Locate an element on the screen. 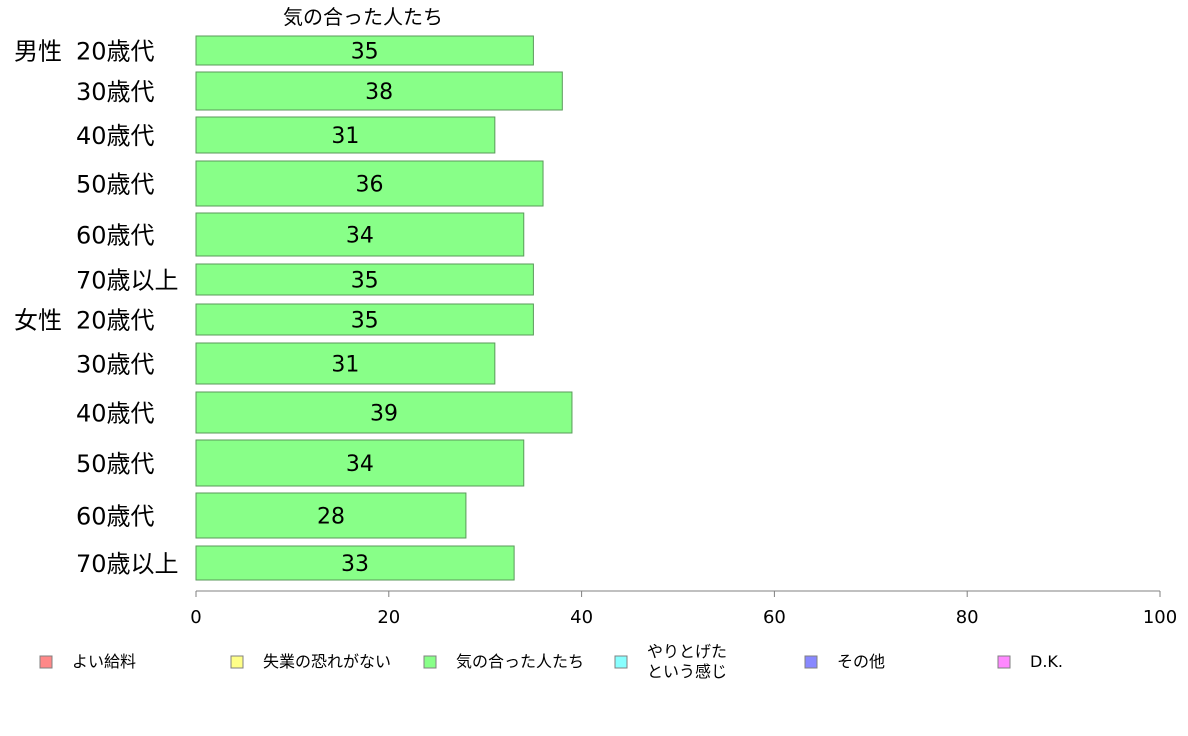 The height and width of the screenshot is (736, 1188). data-label: 38 is located at coordinates (379, 92).